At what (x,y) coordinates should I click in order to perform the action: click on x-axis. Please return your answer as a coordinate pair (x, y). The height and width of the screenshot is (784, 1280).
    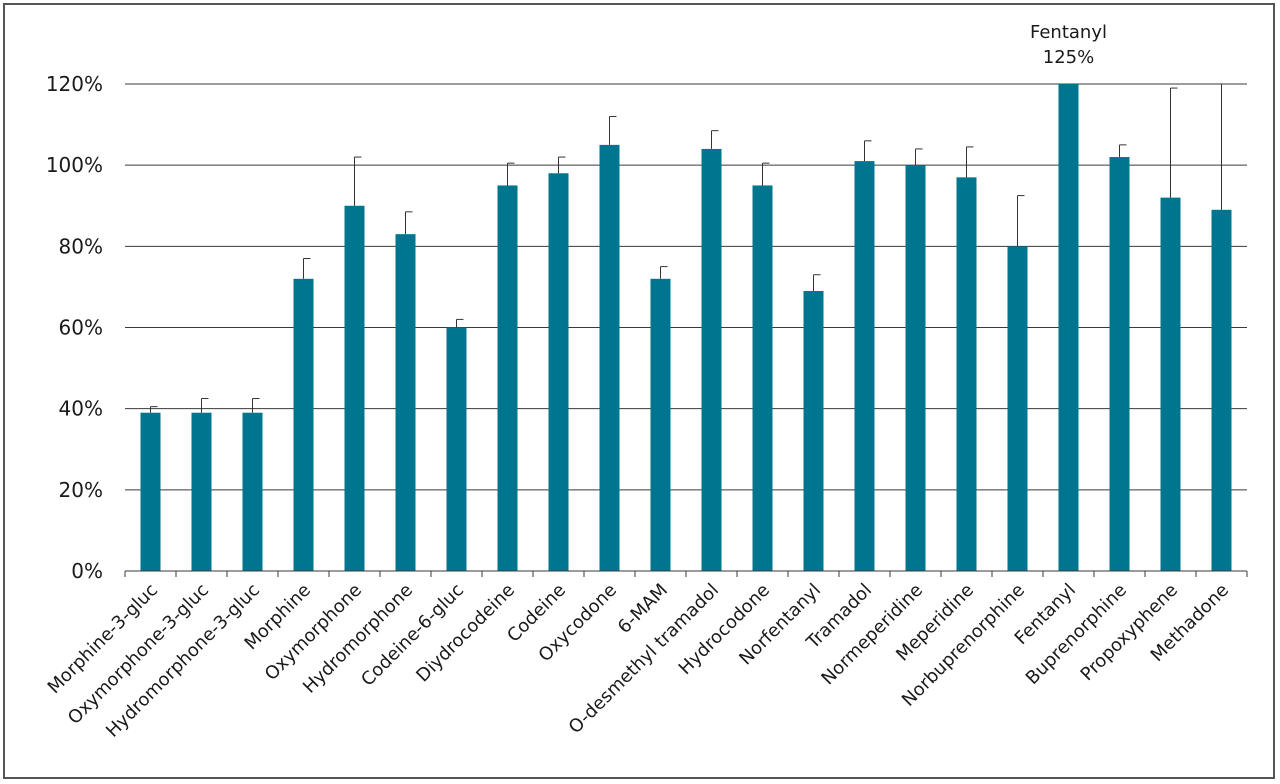
    Looking at the image, I should click on (686, 573).